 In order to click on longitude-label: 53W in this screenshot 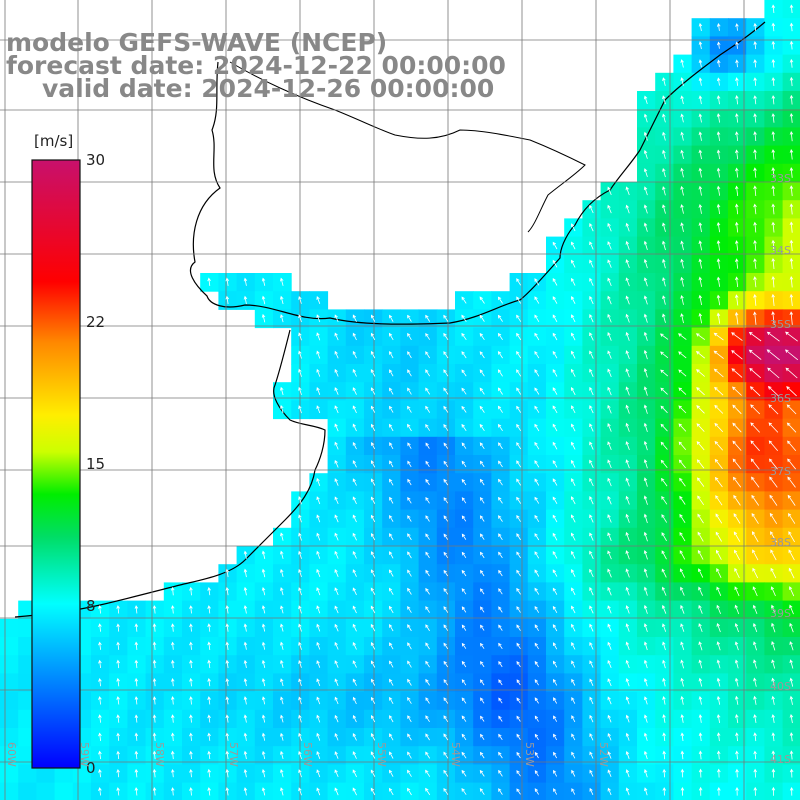, I will do `click(529, 754)`.